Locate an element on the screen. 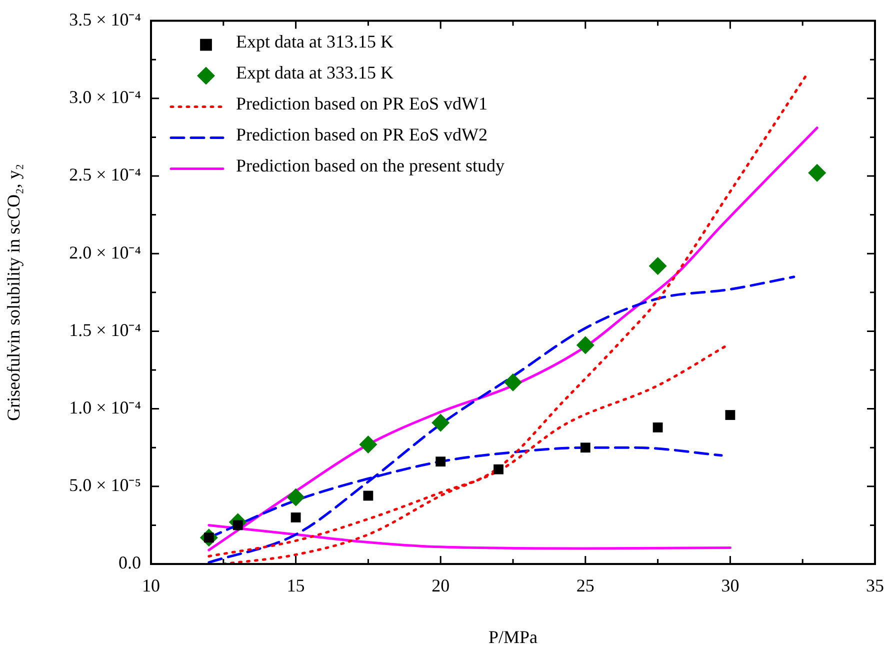 This screenshot has height=653, width=896. x-tick-label: 25 is located at coordinates (585, 586).